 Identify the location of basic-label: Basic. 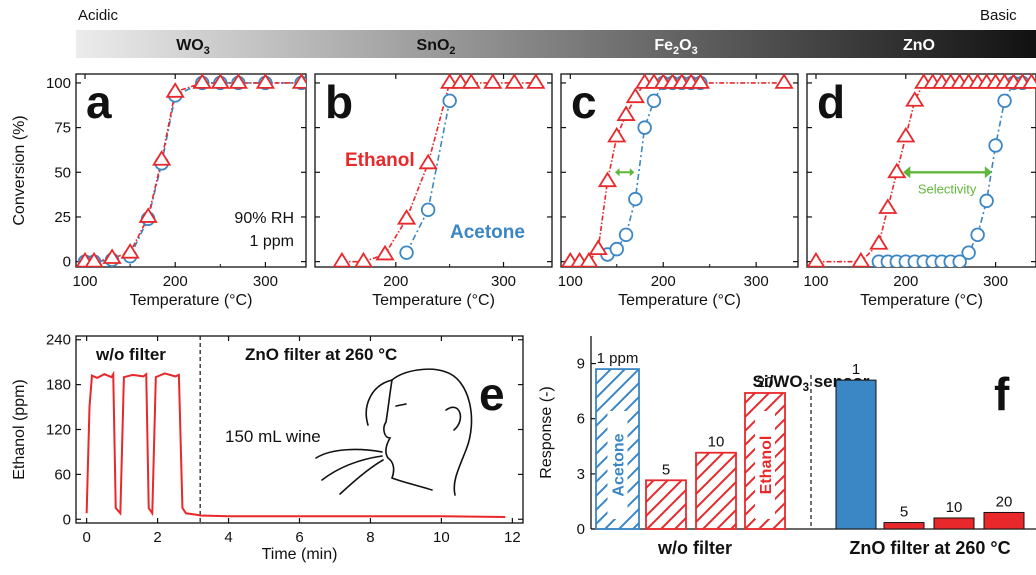
(998, 15).